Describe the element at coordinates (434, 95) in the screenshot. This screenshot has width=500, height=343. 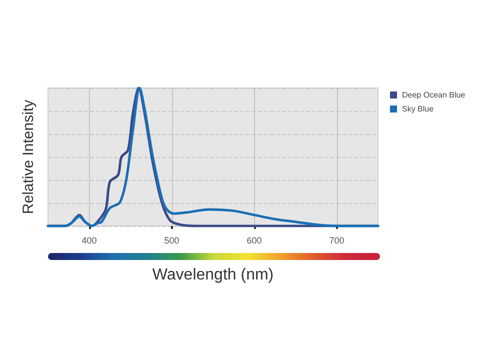
I see `legend-label: Deep Ocean Blue` at that location.